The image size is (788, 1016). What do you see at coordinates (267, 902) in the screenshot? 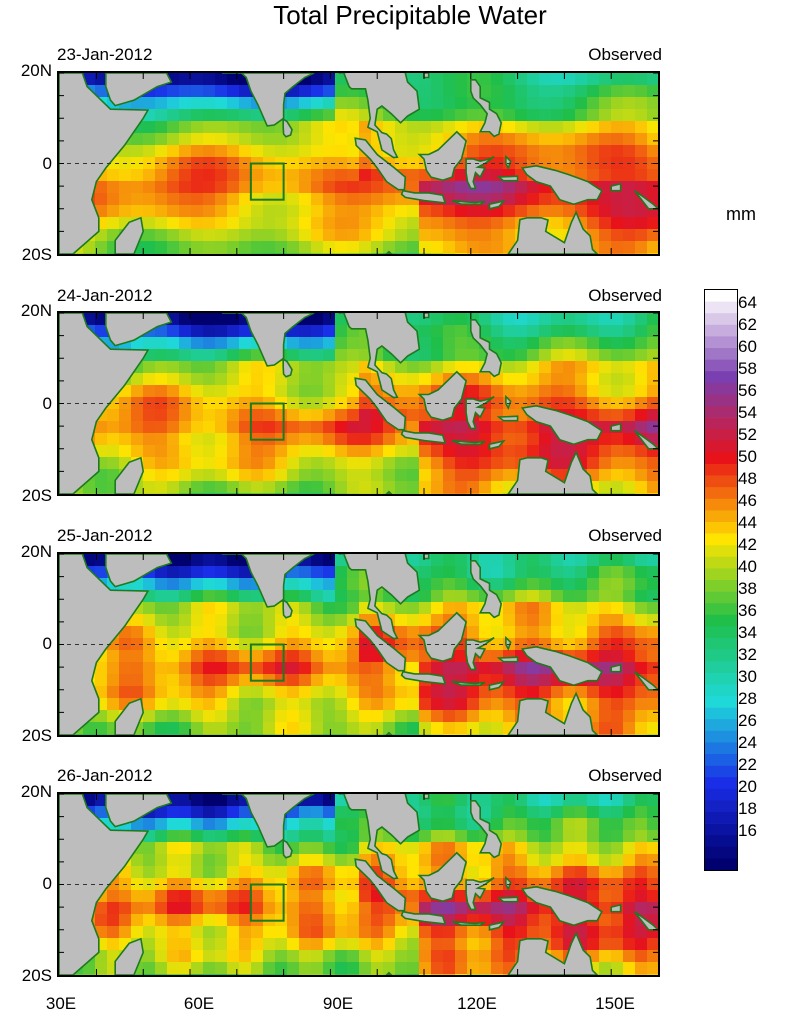
I see `study-region-box` at bounding box center [267, 902].